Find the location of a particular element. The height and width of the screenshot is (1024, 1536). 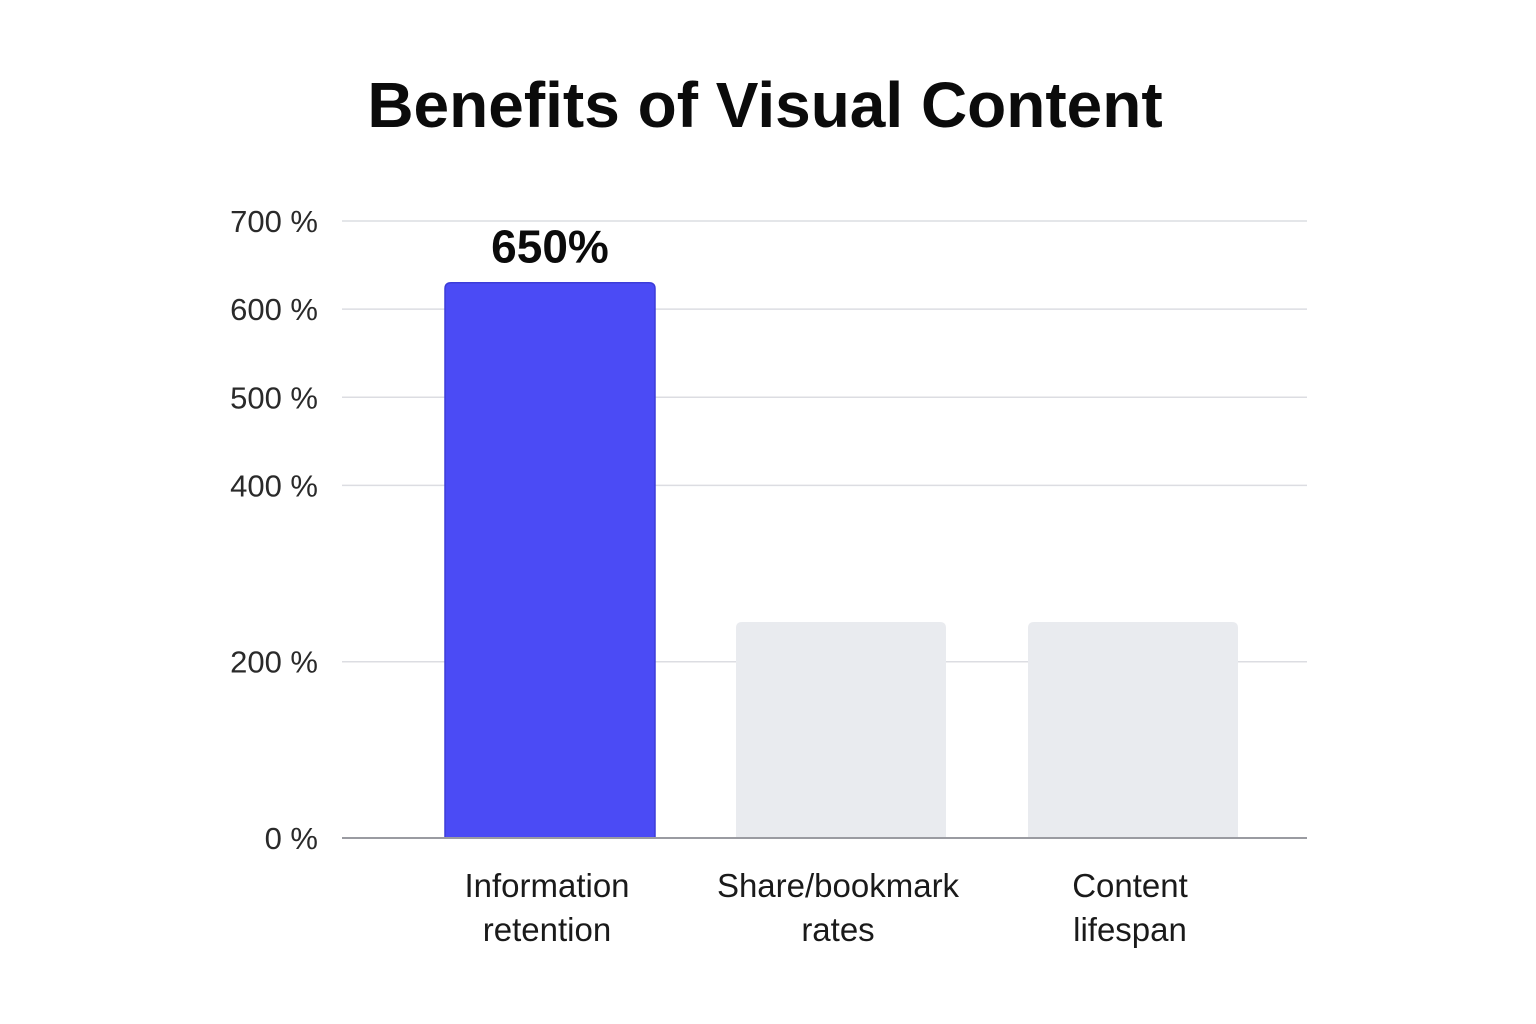

y-axis-ticks: 0 % 200 % 400 % 500 % 600 % 700 % is located at coordinates (274, 530).